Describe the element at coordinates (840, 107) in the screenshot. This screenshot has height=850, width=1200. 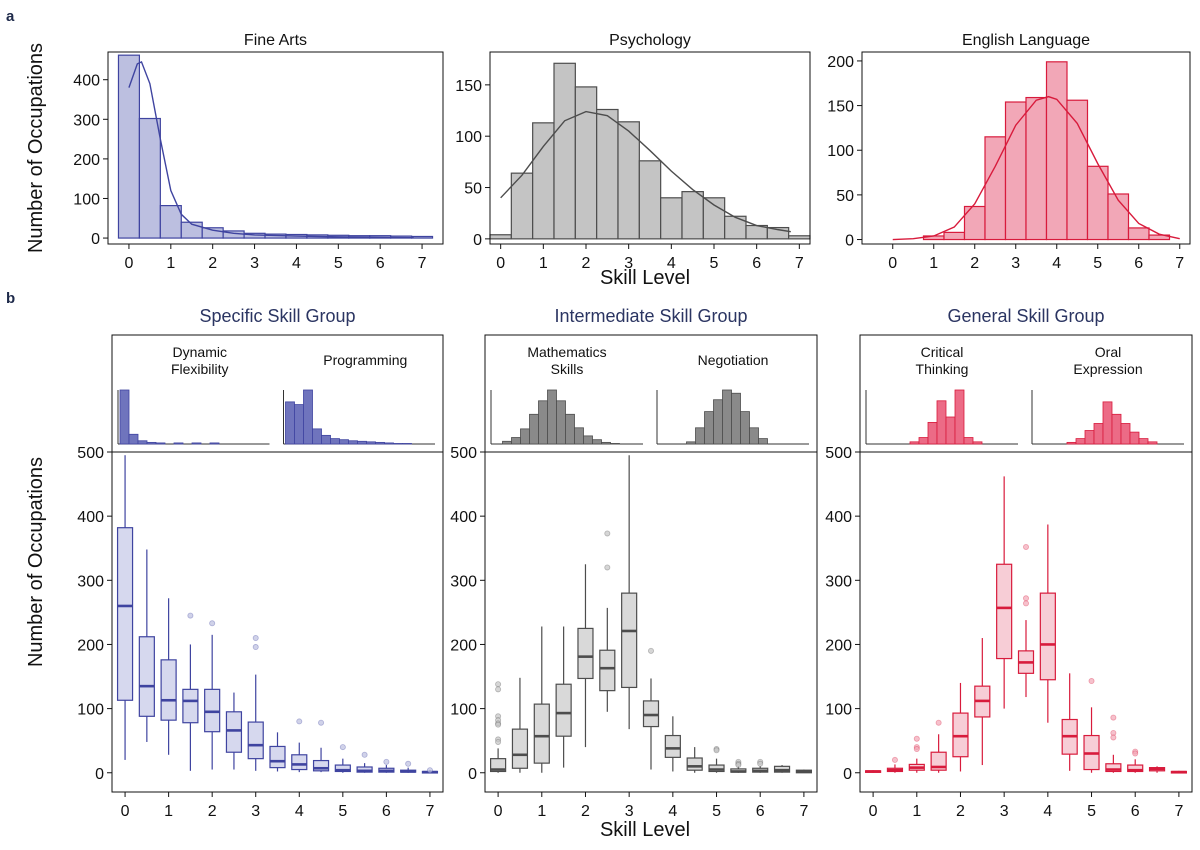
I see `english-language-ytick-label: 150` at that location.